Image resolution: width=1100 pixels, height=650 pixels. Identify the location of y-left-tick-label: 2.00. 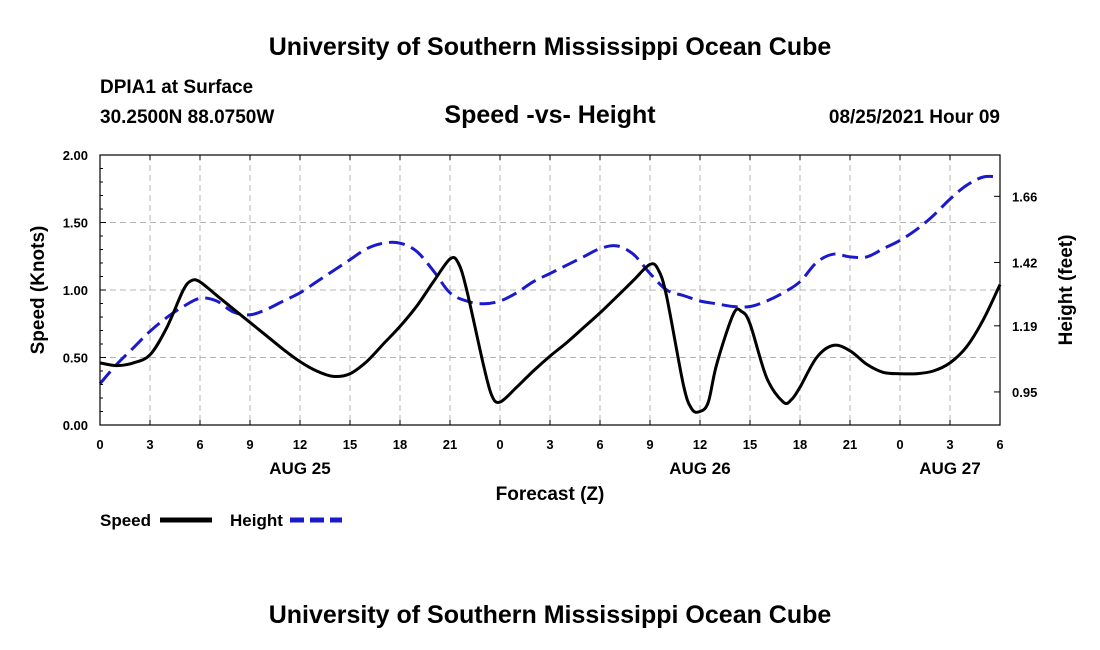
(75, 155).